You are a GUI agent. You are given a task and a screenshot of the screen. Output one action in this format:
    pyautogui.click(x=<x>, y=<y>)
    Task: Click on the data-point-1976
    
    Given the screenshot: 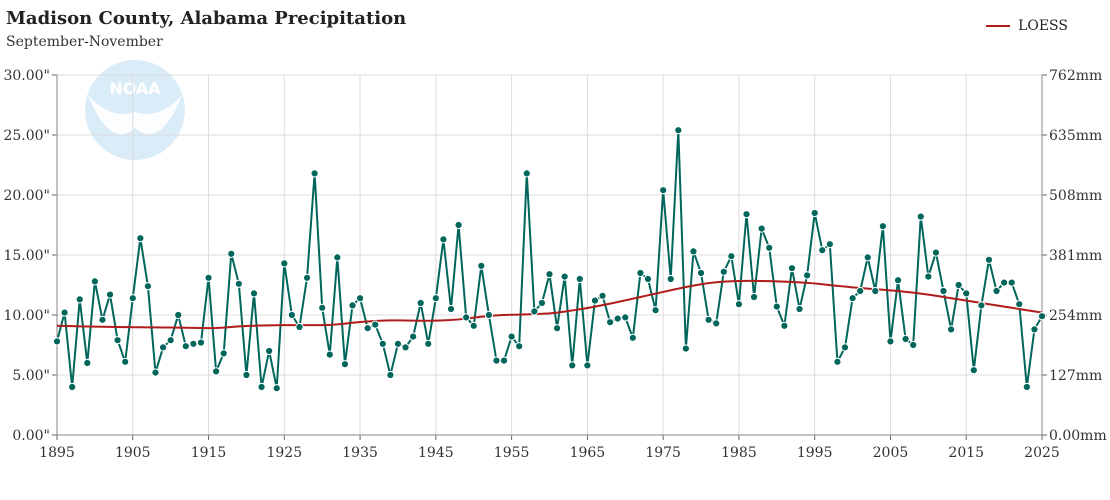 What is the action you would take?
    pyautogui.click(x=670, y=279)
    